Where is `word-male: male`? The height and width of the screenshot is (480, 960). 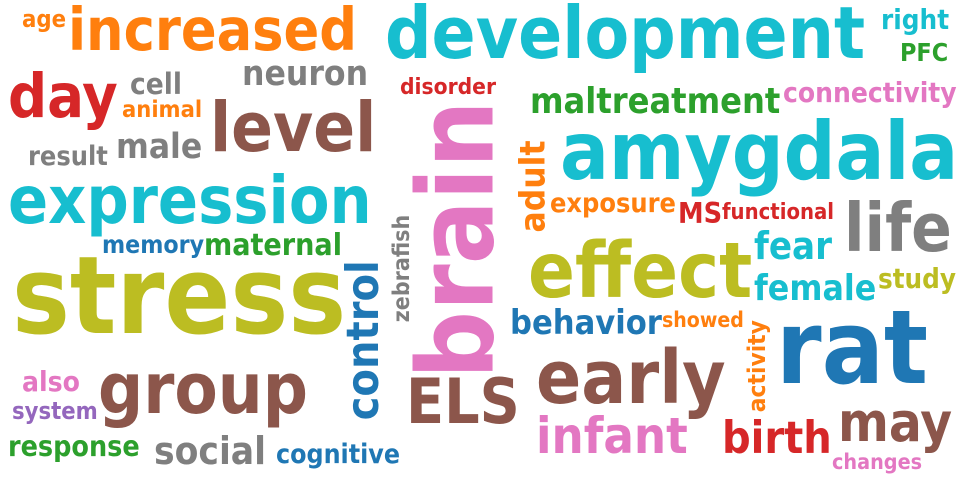
word-male: male is located at coordinates (159, 146).